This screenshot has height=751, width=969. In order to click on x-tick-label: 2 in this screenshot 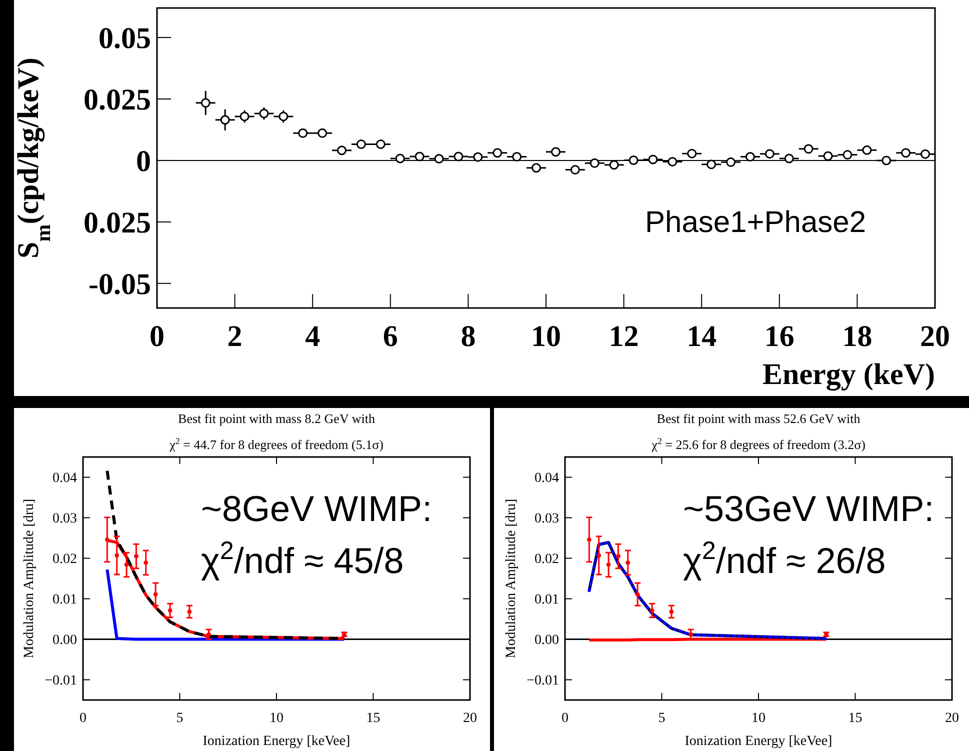, I will do `click(234, 336)`.